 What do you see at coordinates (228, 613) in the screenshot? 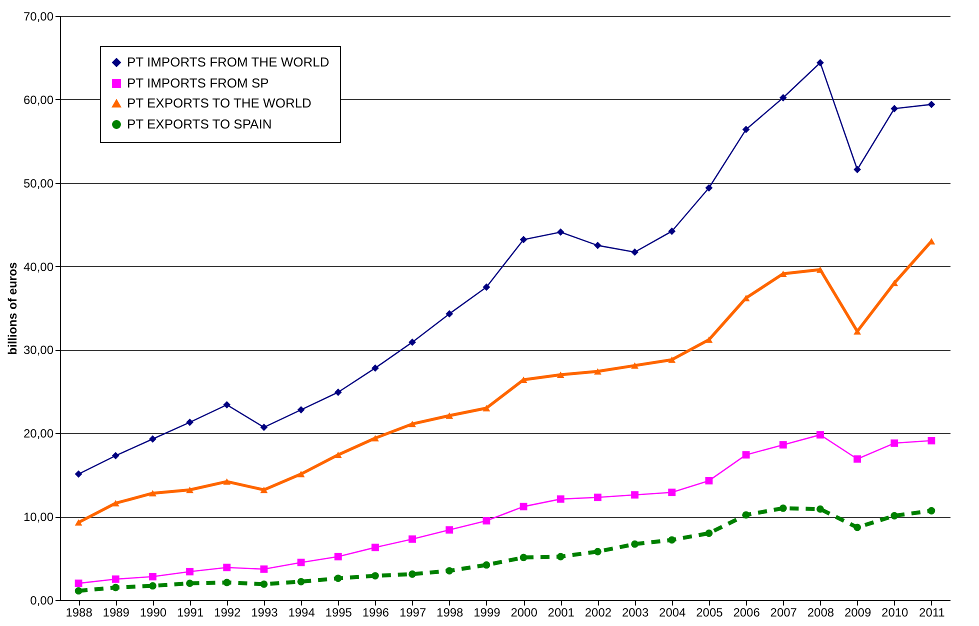
I see `x-tick-label: 1992` at bounding box center [228, 613].